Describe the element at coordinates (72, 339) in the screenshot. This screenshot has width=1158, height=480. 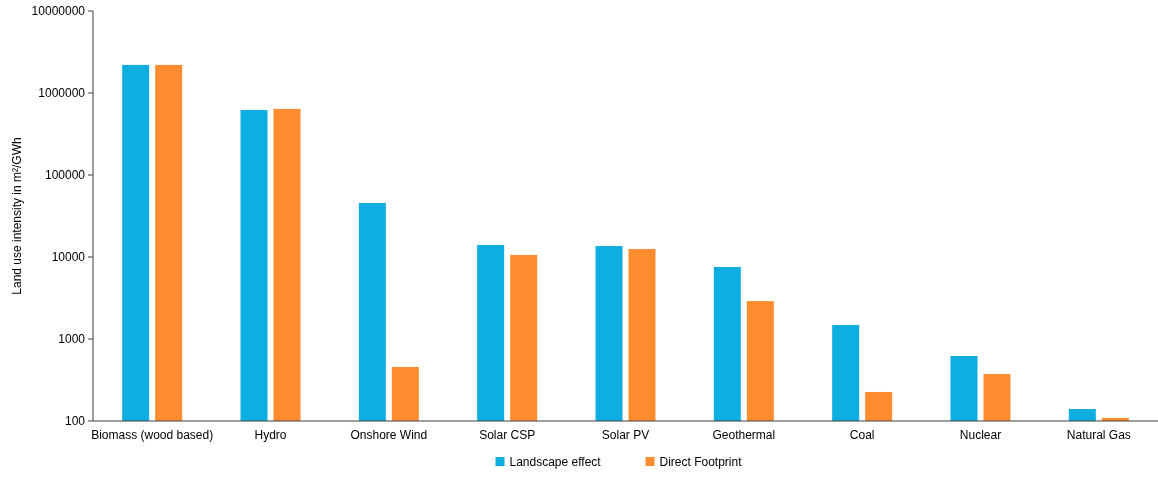
I see `y-tick-label: 1000` at that location.